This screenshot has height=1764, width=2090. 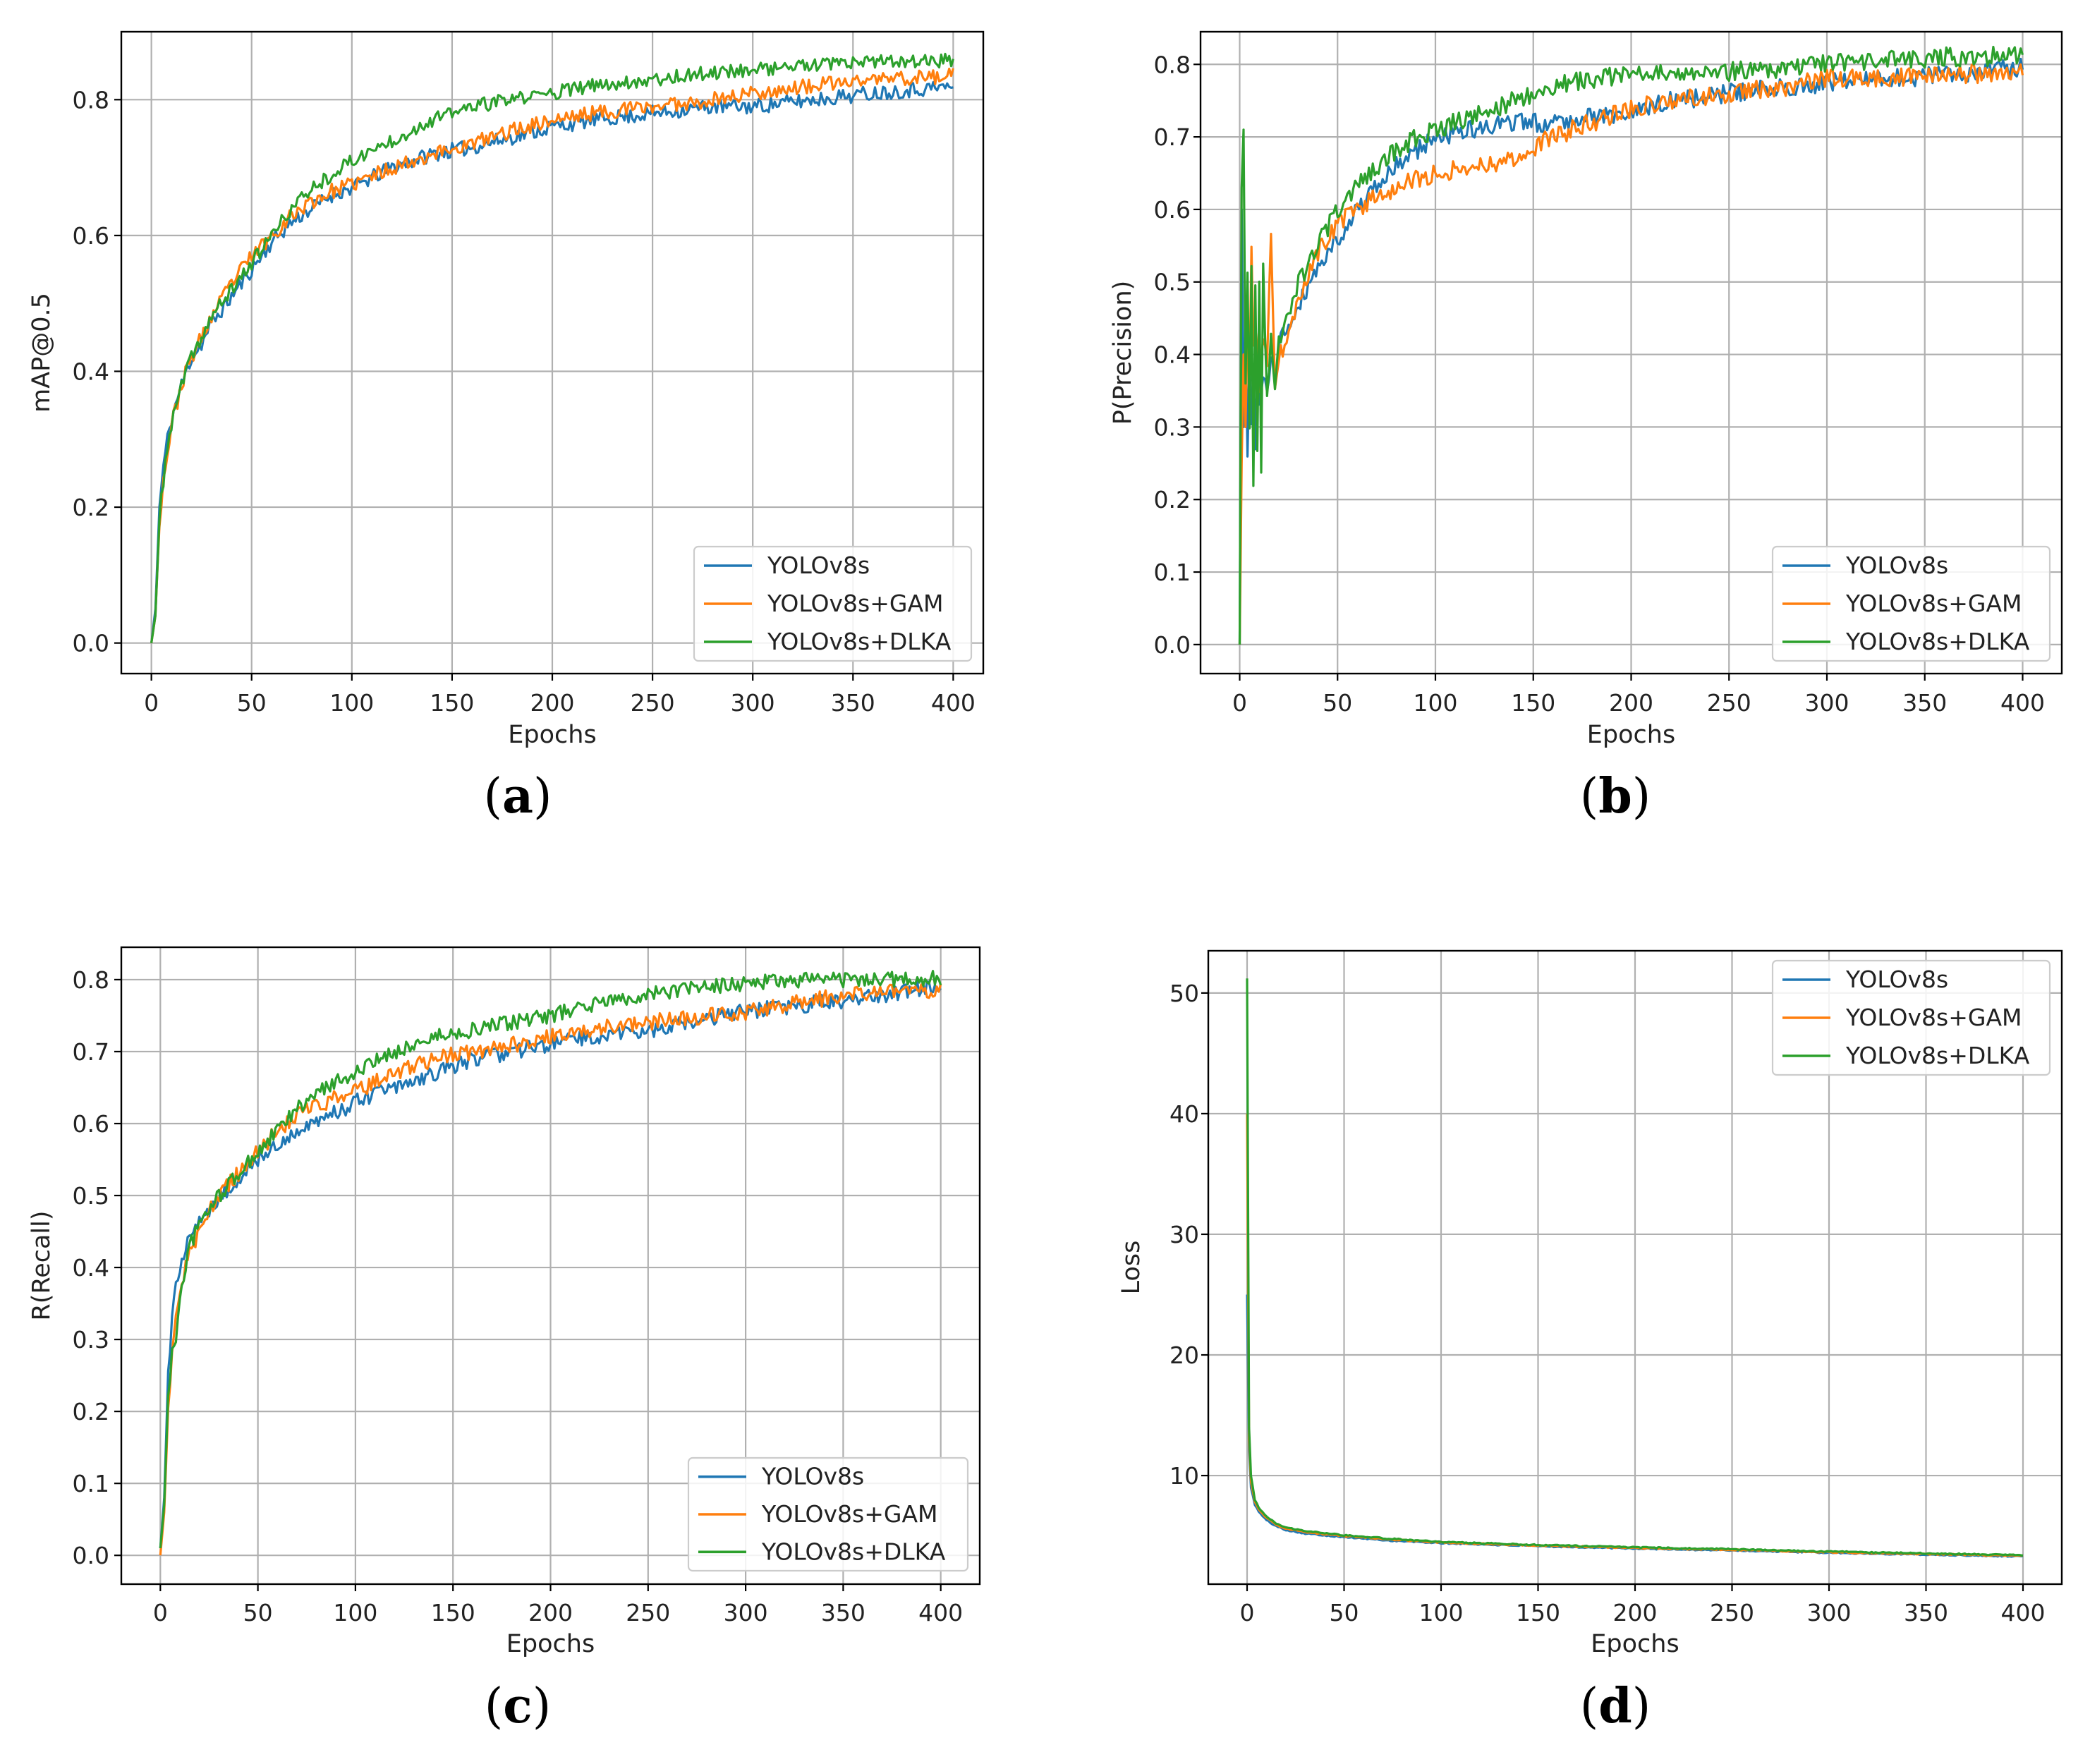 I want to click on y-axis-label: mAP@0.5, so click(x=42, y=353).